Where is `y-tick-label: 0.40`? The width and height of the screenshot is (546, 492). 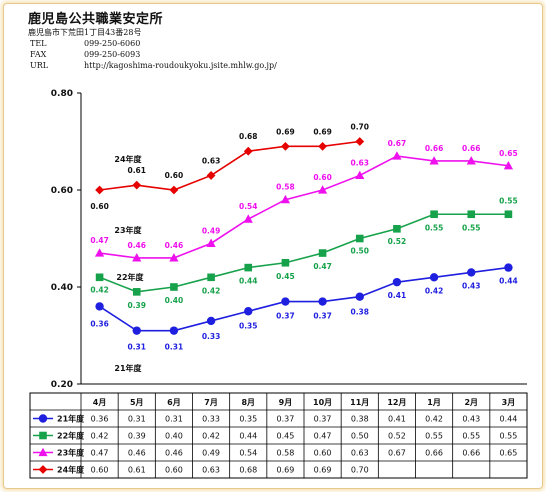
y-tick-label: 0.40 is located at coordinates (62, 288).